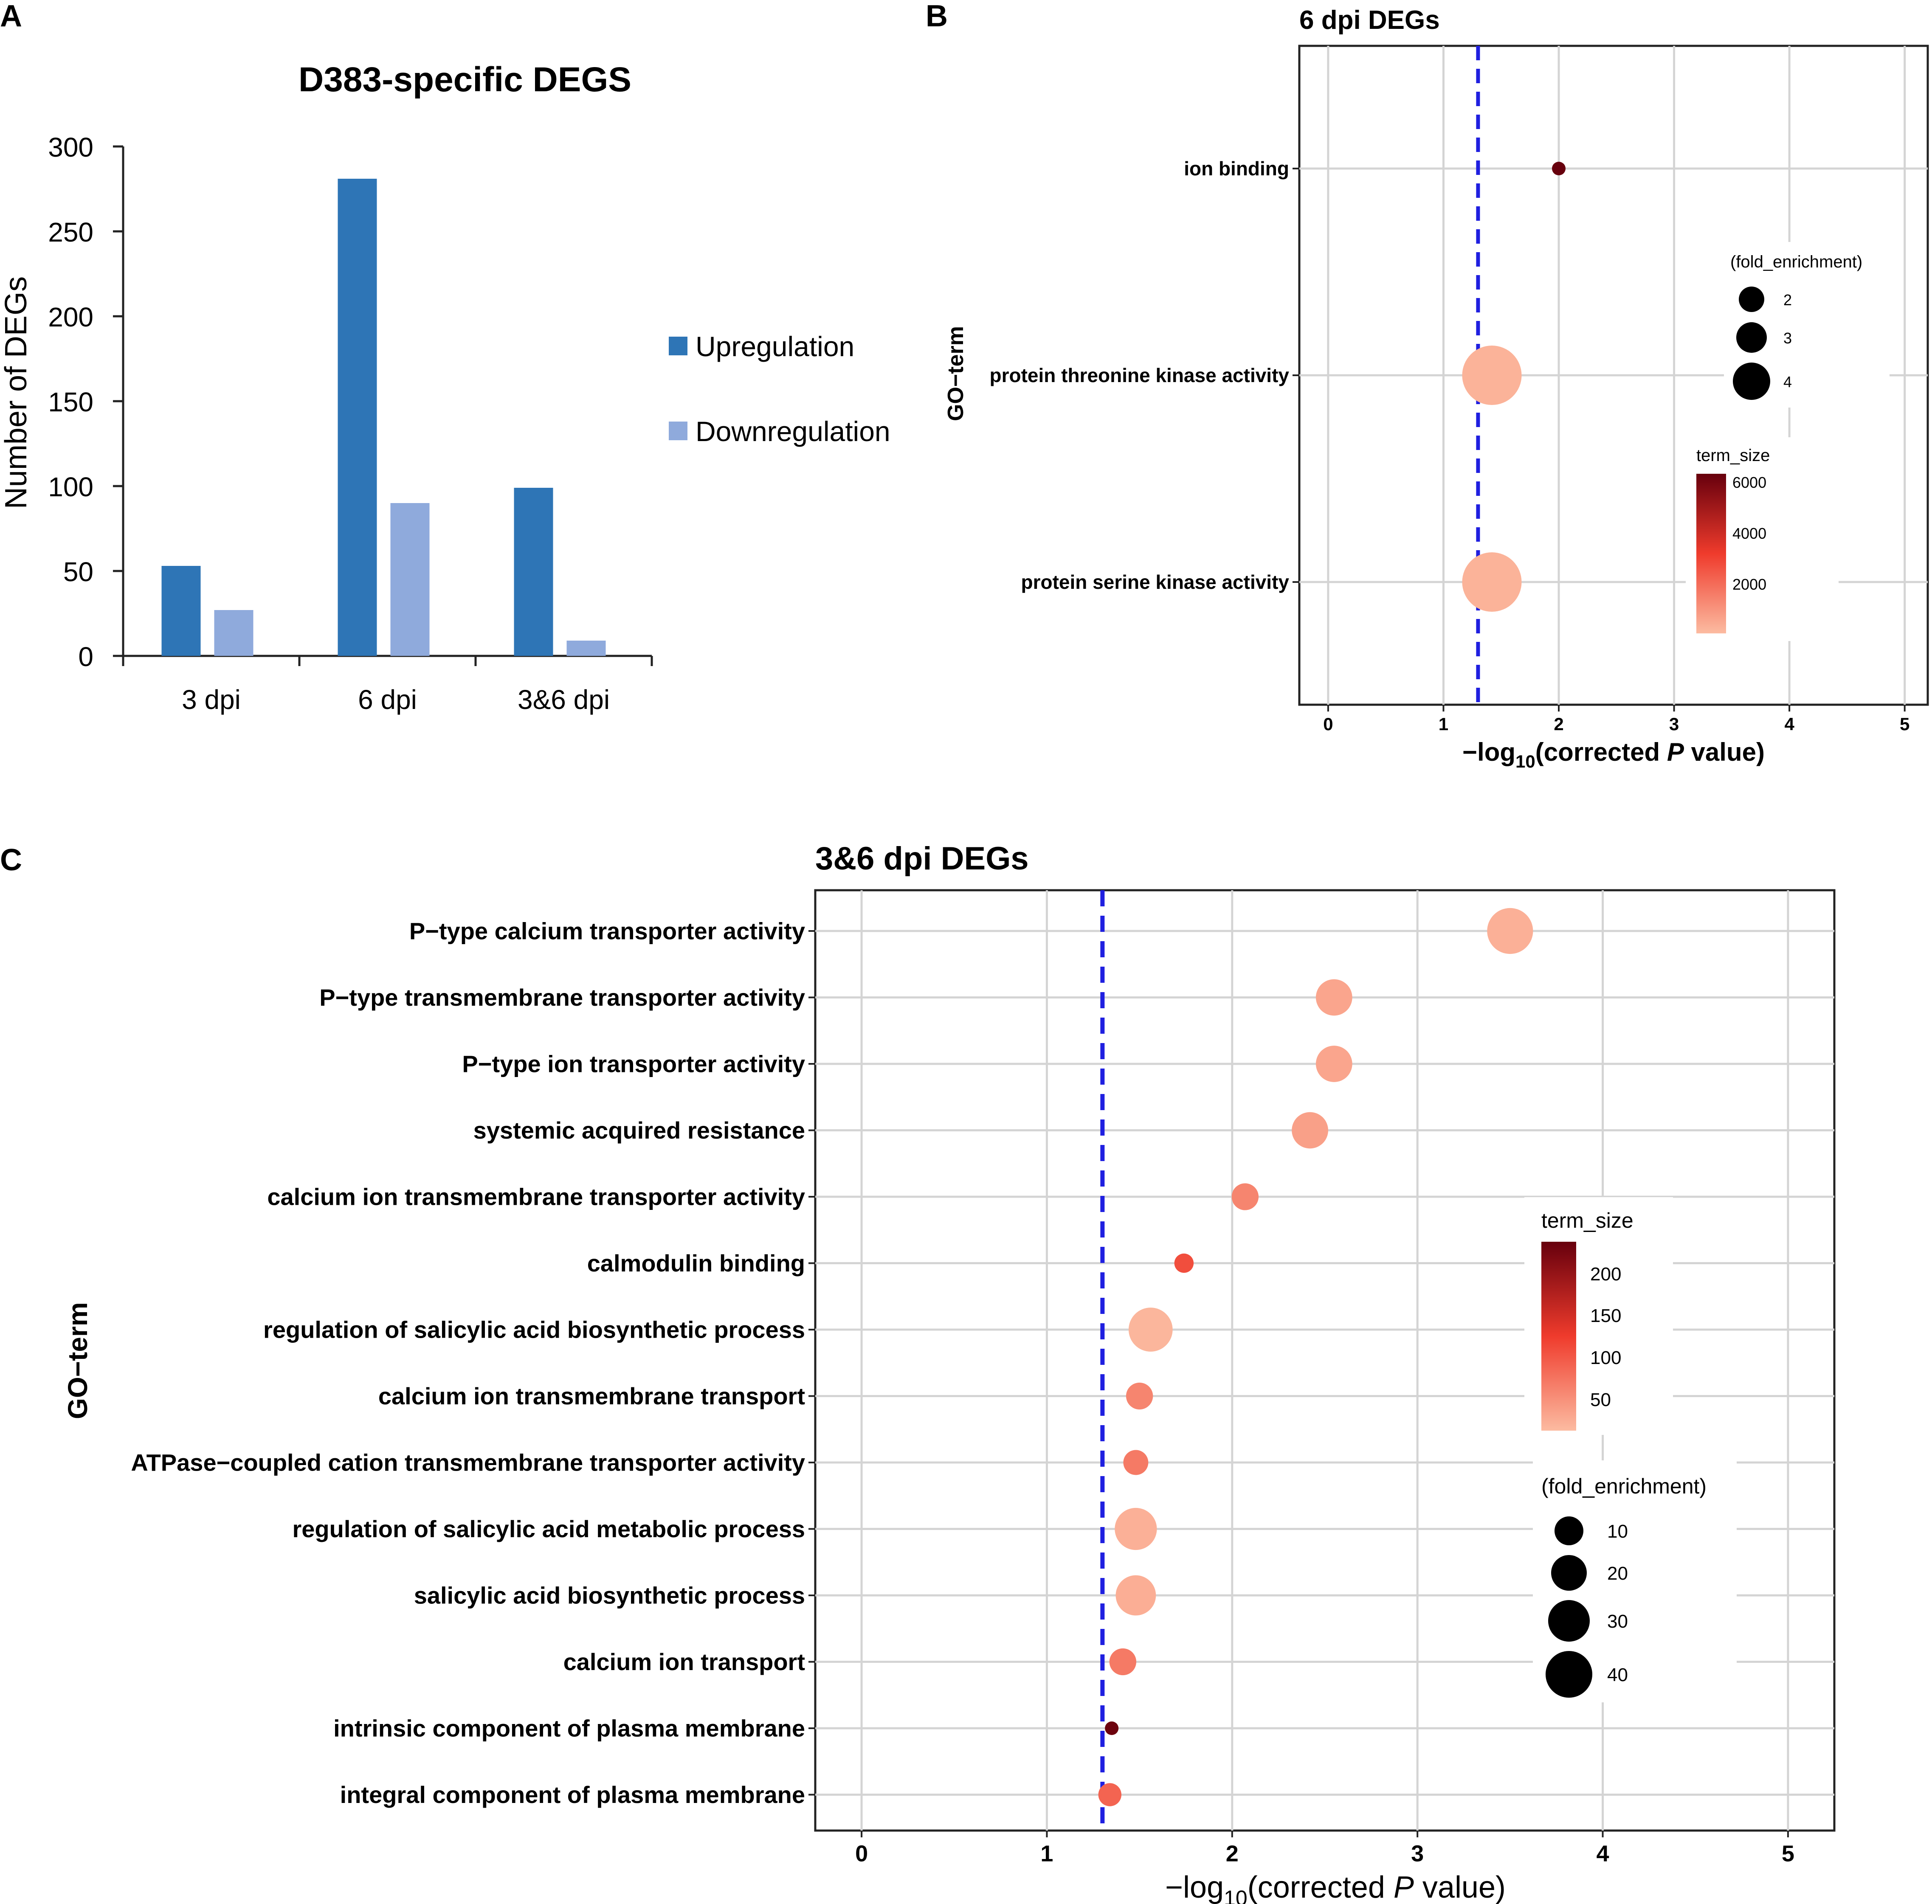 The height and width of the screenshot is (1904, 1932). Describe the element at coordinates (1417, 1854) in the screenshot. I see `x-tick-label: 3` at that location.